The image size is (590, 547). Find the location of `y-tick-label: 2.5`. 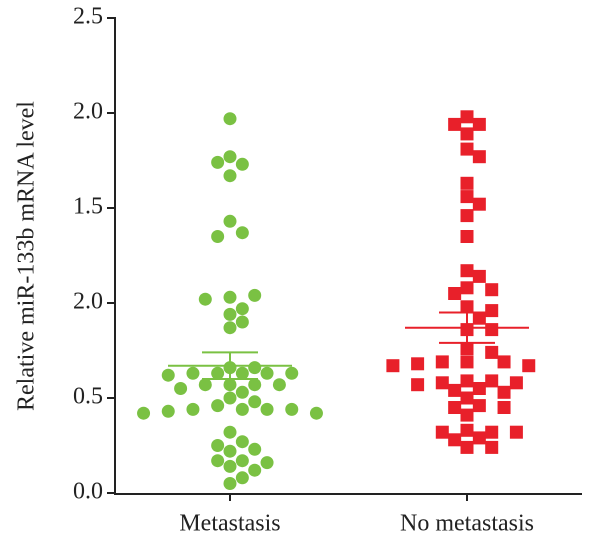

y-tick-label: 2.5 is located at coordinates (88, 17).